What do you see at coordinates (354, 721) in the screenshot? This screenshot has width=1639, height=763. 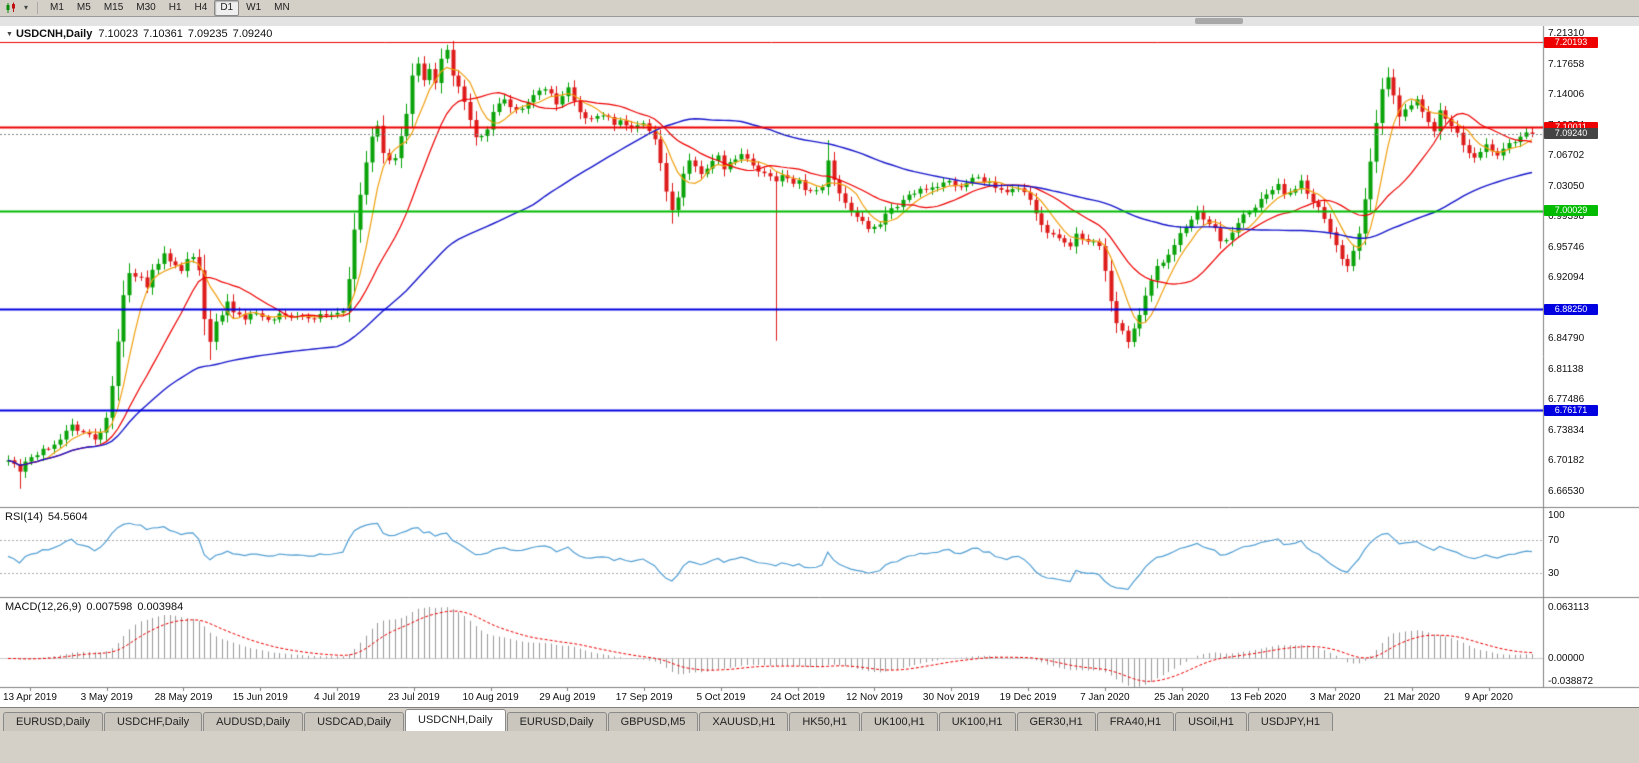 I see `chart-tab-usdcad-daily: USDCAD,Daily` at bounding box center [354, 721].